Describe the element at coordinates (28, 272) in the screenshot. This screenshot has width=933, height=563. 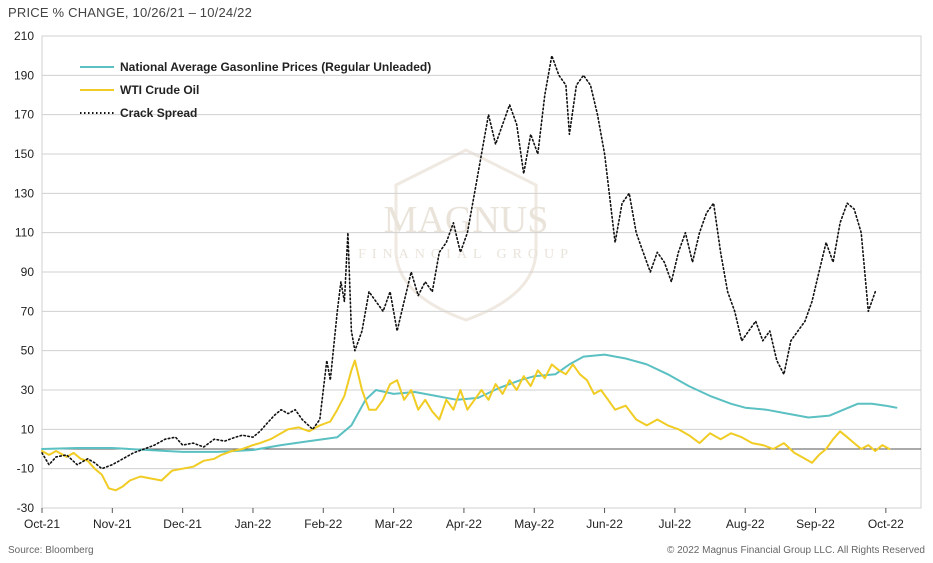
I see `y-tick-label: 90` at that location.